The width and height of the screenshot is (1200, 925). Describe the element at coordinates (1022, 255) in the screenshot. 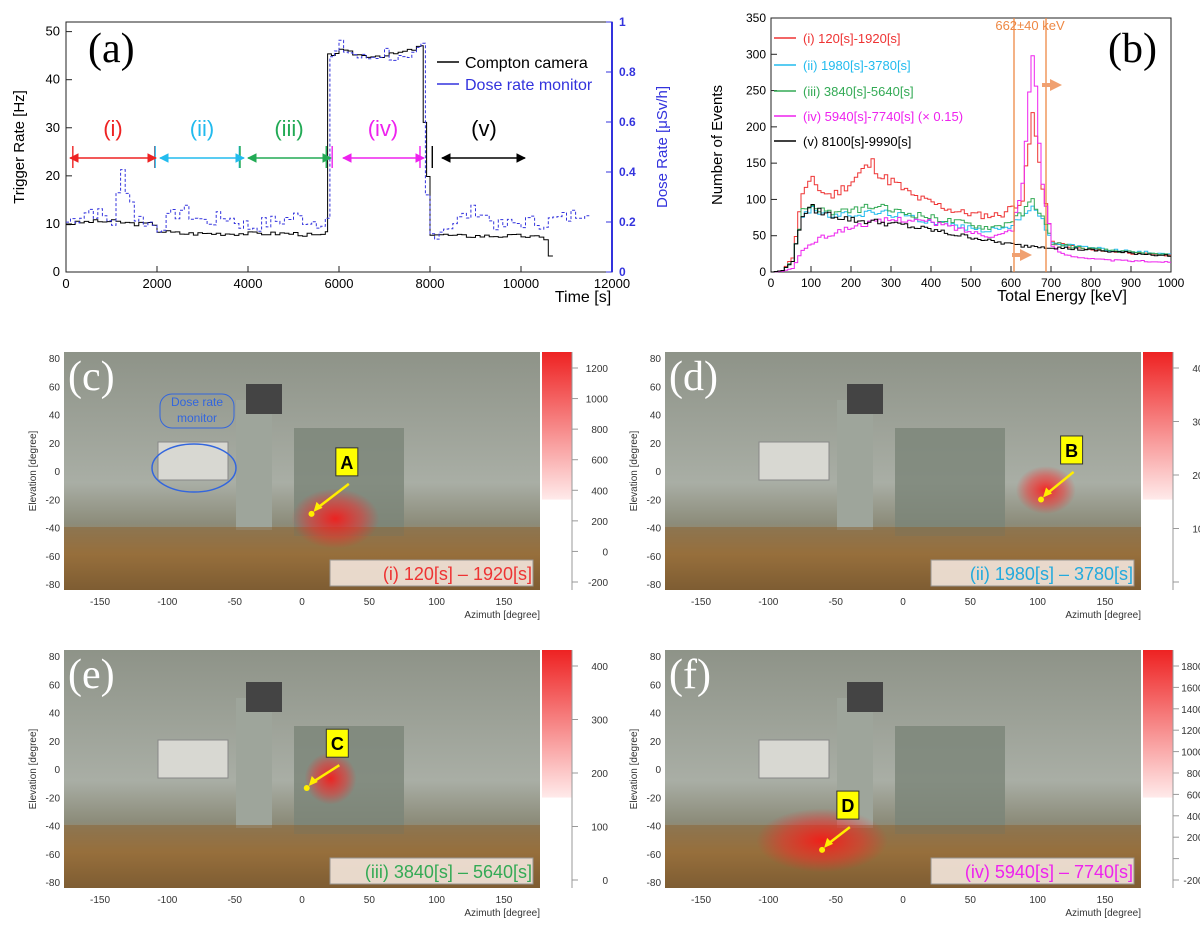

I see `window-arrow-left-icon` at that location.